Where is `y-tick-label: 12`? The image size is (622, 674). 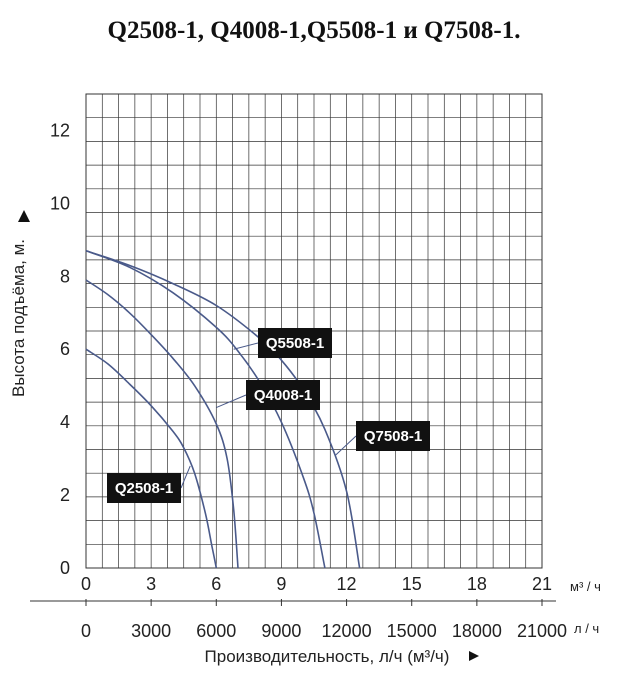
y-tick-label: 12 is located at coordinates (60, 130).